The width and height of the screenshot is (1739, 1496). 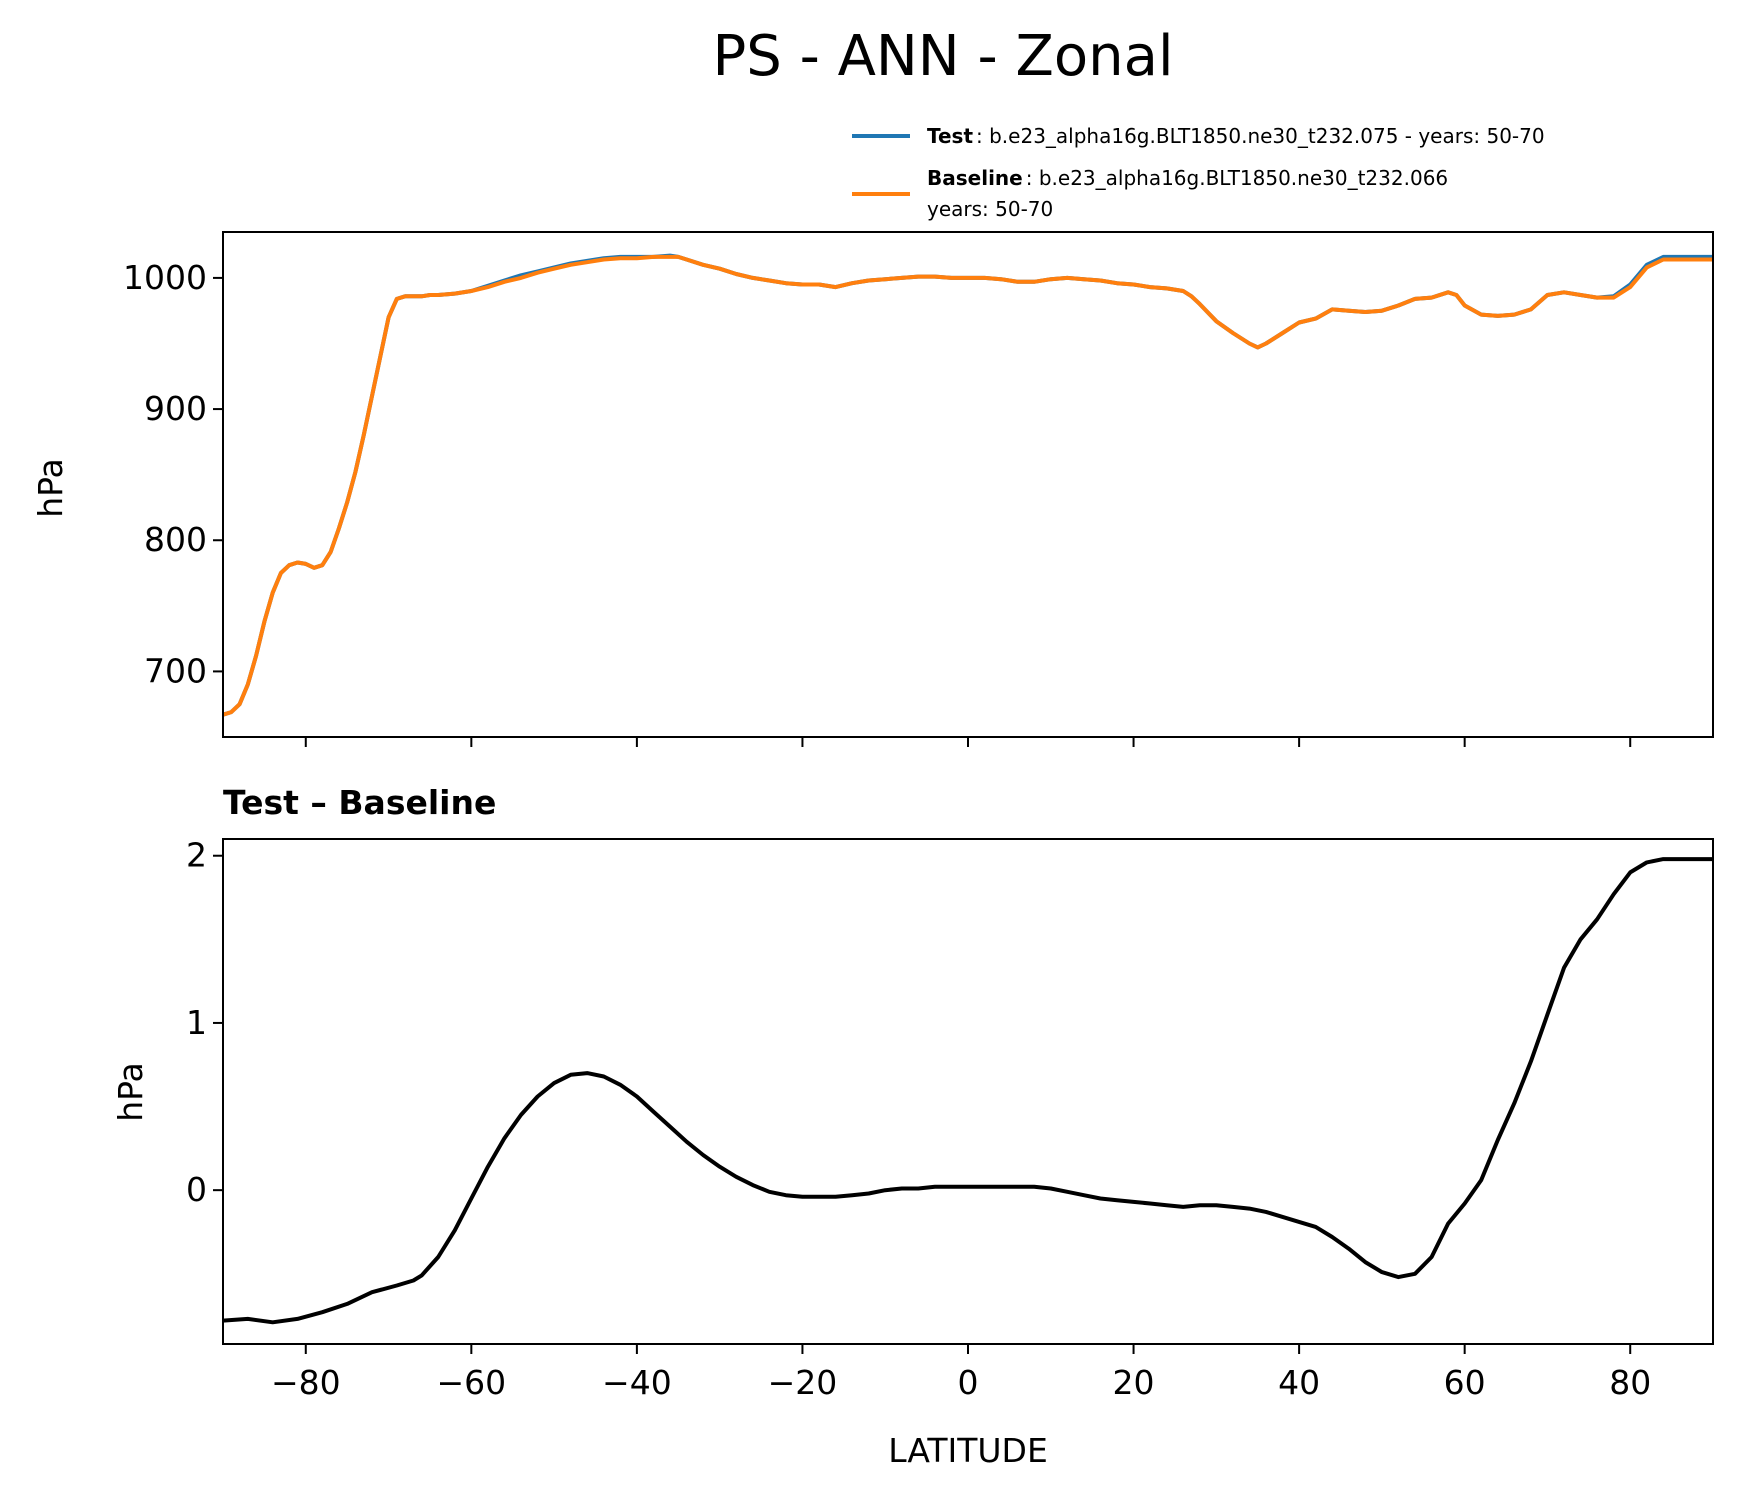 What do you see at coordinates (175, 539) in the screenshot?
I see `ytick-label: 800` at bounding box center [175, 539].